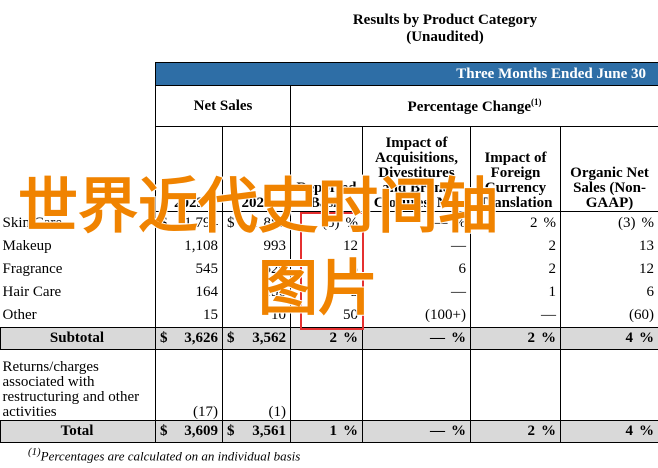 The width and height of the screenshot is (658, 468). I want to click on value: (60), so click(642, 315).